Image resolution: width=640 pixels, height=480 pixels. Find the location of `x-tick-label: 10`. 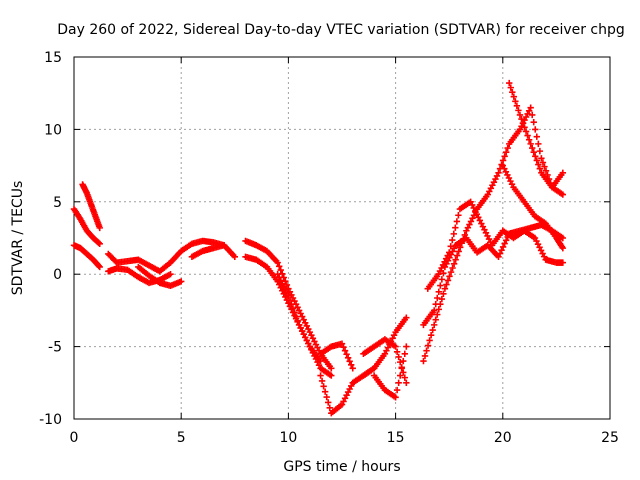

x-tick-label: 10 is located at coordinates (288, 438).